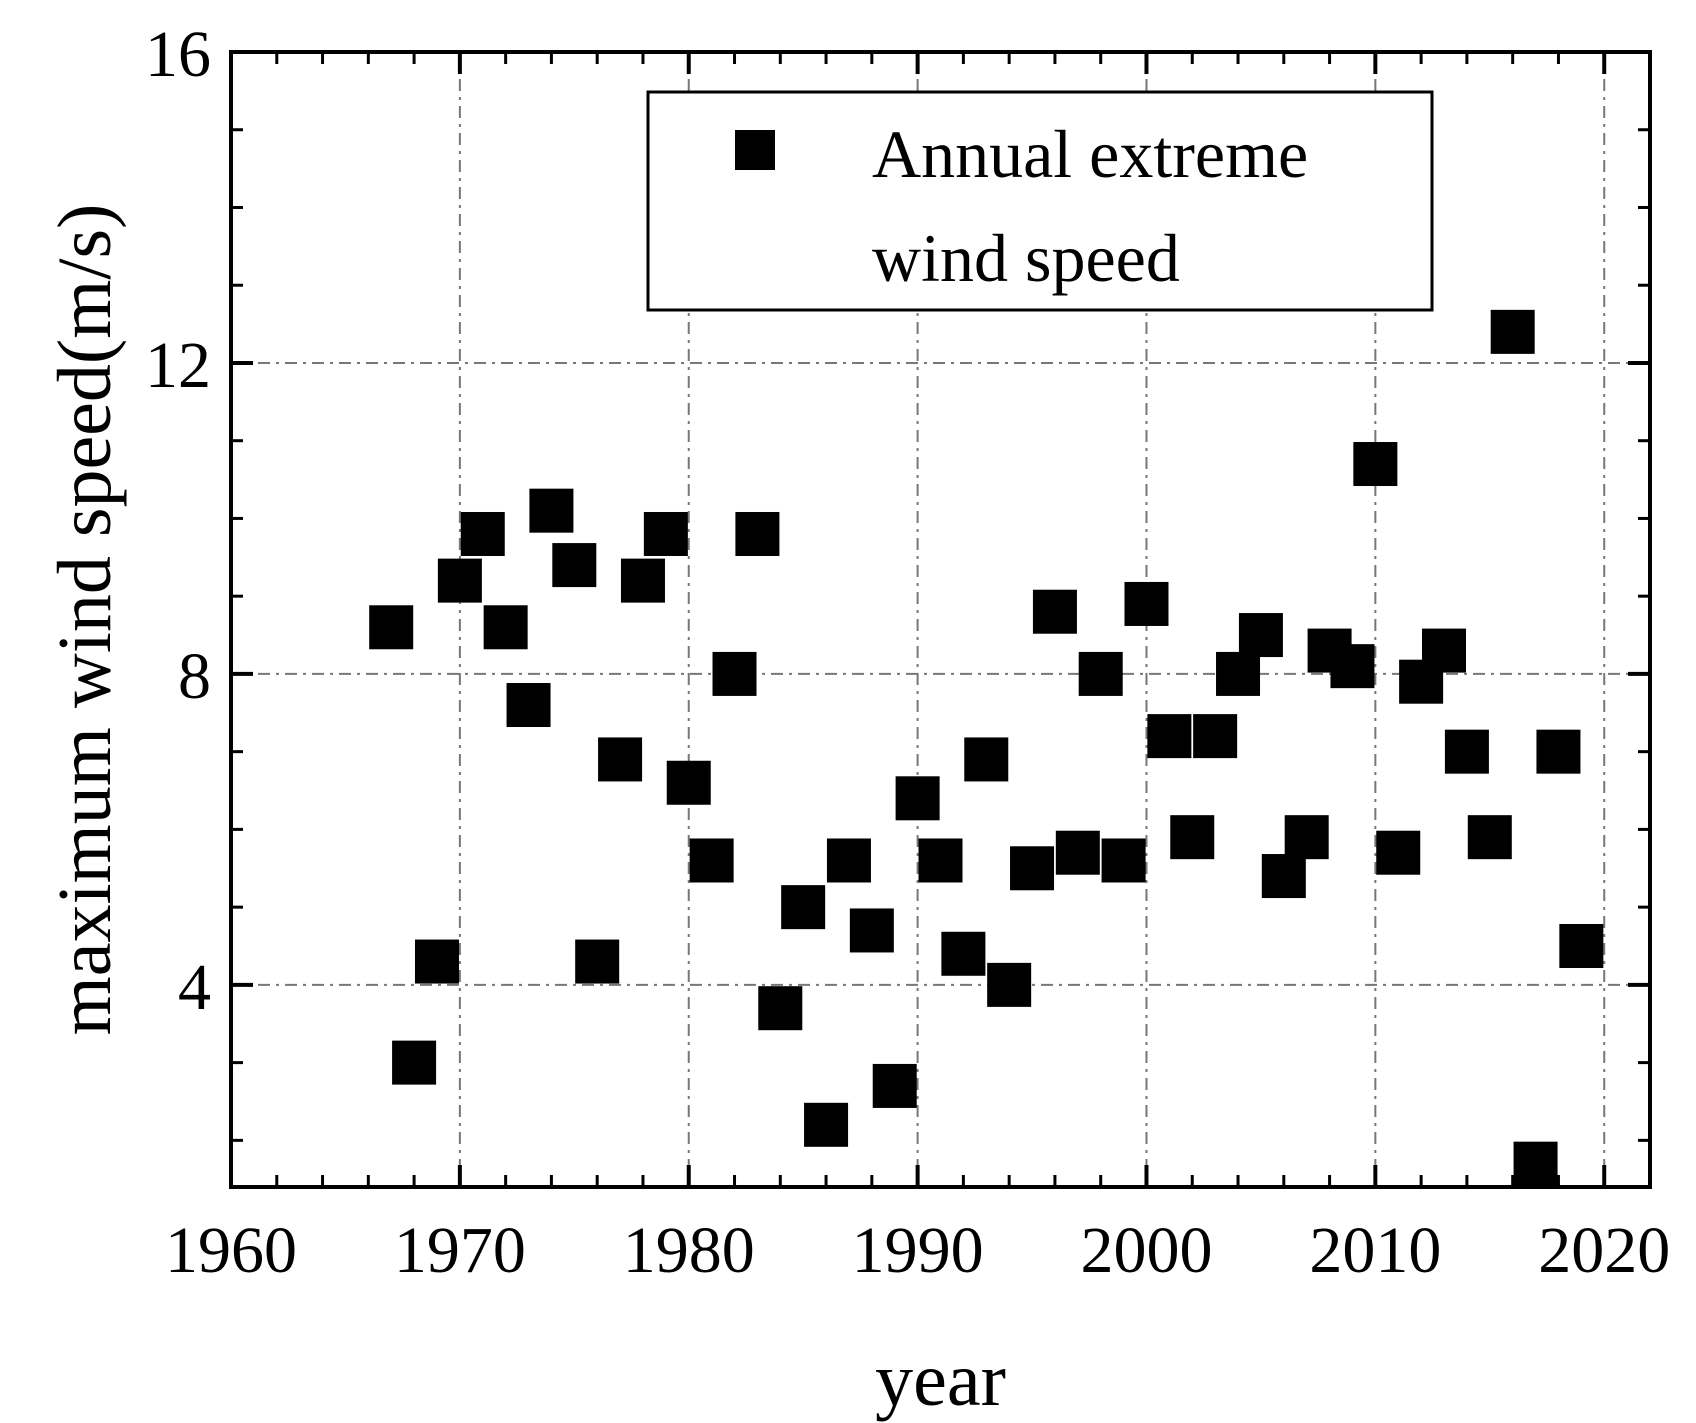 This screenshot has height=1423, width=1696. I want to click on x-tick-label: 1990, so click(918, 1250).